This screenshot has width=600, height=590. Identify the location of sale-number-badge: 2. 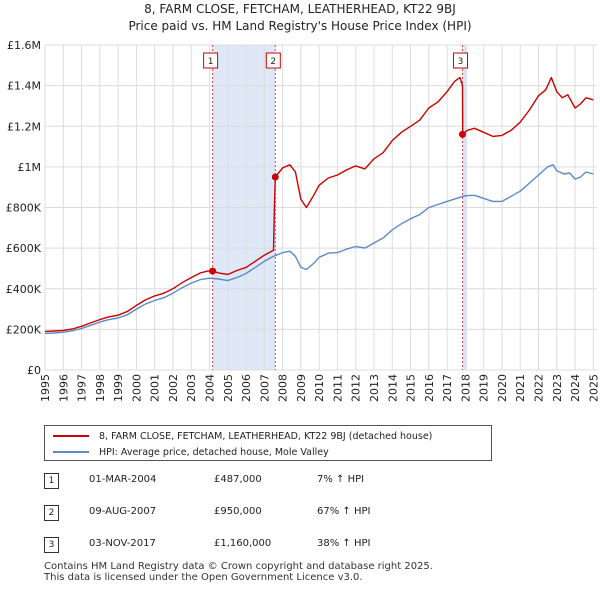
(51, 513).